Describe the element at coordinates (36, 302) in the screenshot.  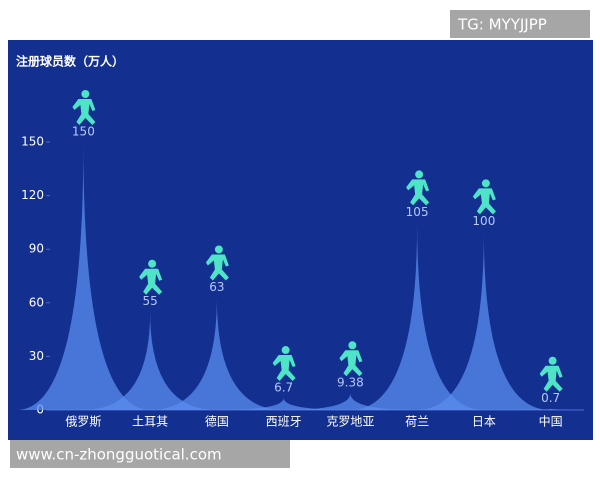
I see `y-tick-label: 60` at that location.